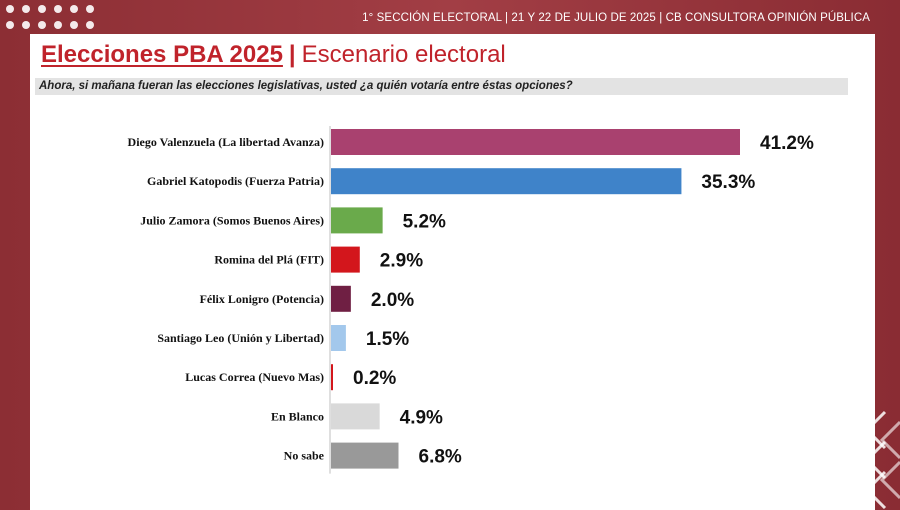 This screenshot has height=510, width=900. What do you see at coordinates (297, 416) in the screenshot?
I see `category-label: En Blanco` at bounding box center [297, 416].